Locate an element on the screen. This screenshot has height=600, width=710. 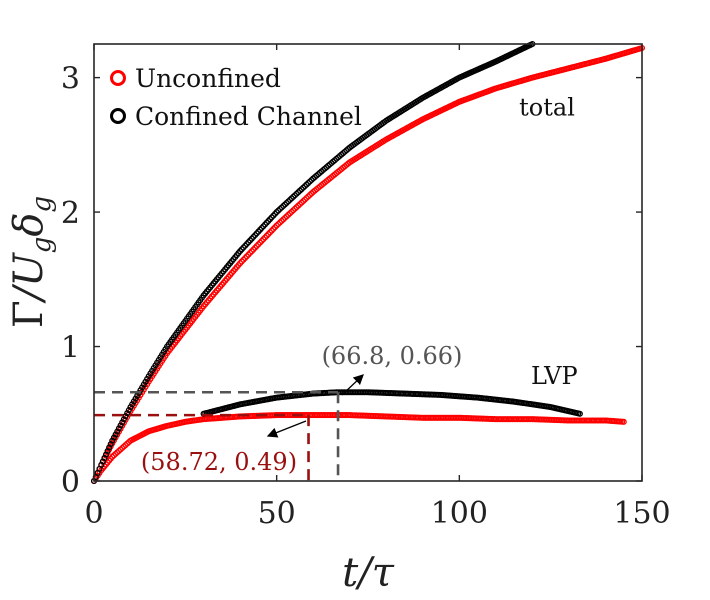
annotation-lvp: LVP is located at coordinates (554, 376).